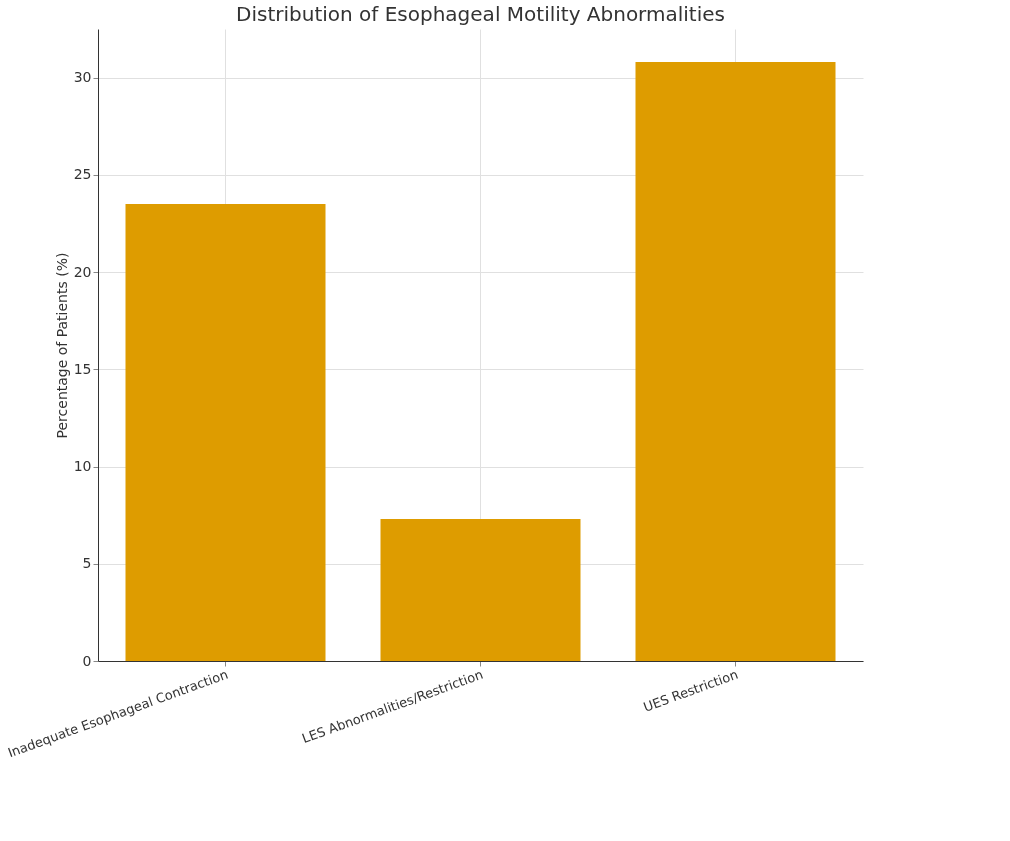  What do you see at coordinates (480, 14) in the screenshot?
I see `chart-title: Distribution of Esophageal Motility Abnormalities` at bounding box center [480, 14].